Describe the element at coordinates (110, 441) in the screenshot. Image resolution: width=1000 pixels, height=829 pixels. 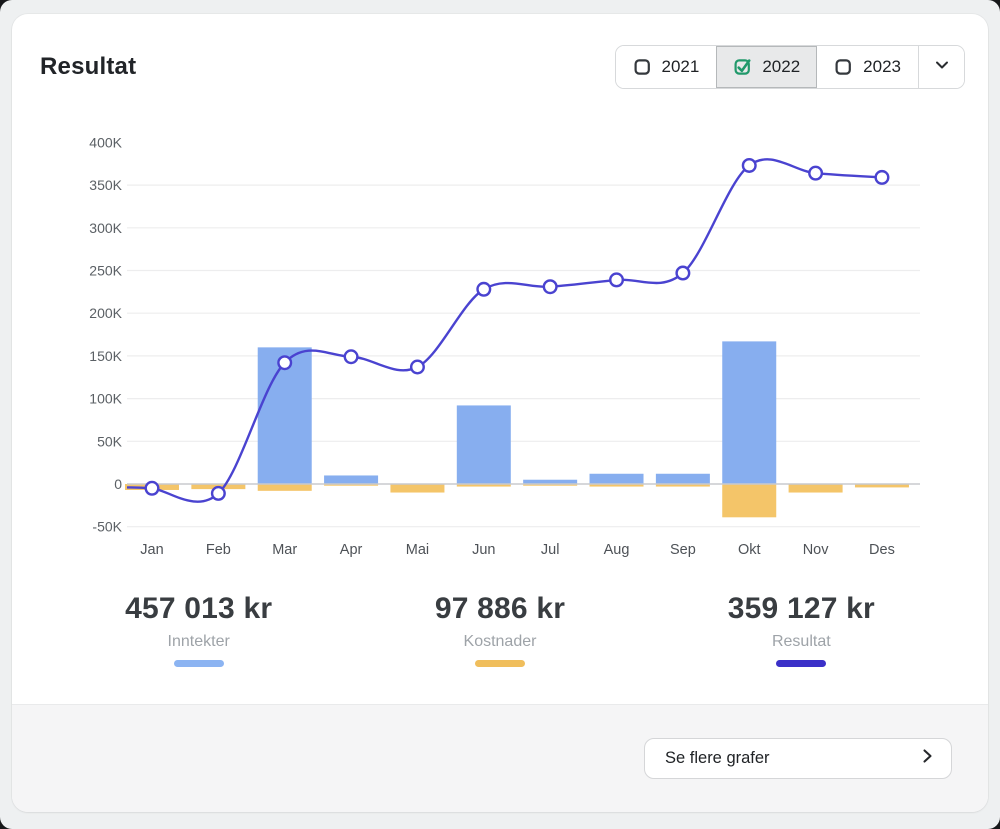
I see `y-tick-label: 50K` at that location.